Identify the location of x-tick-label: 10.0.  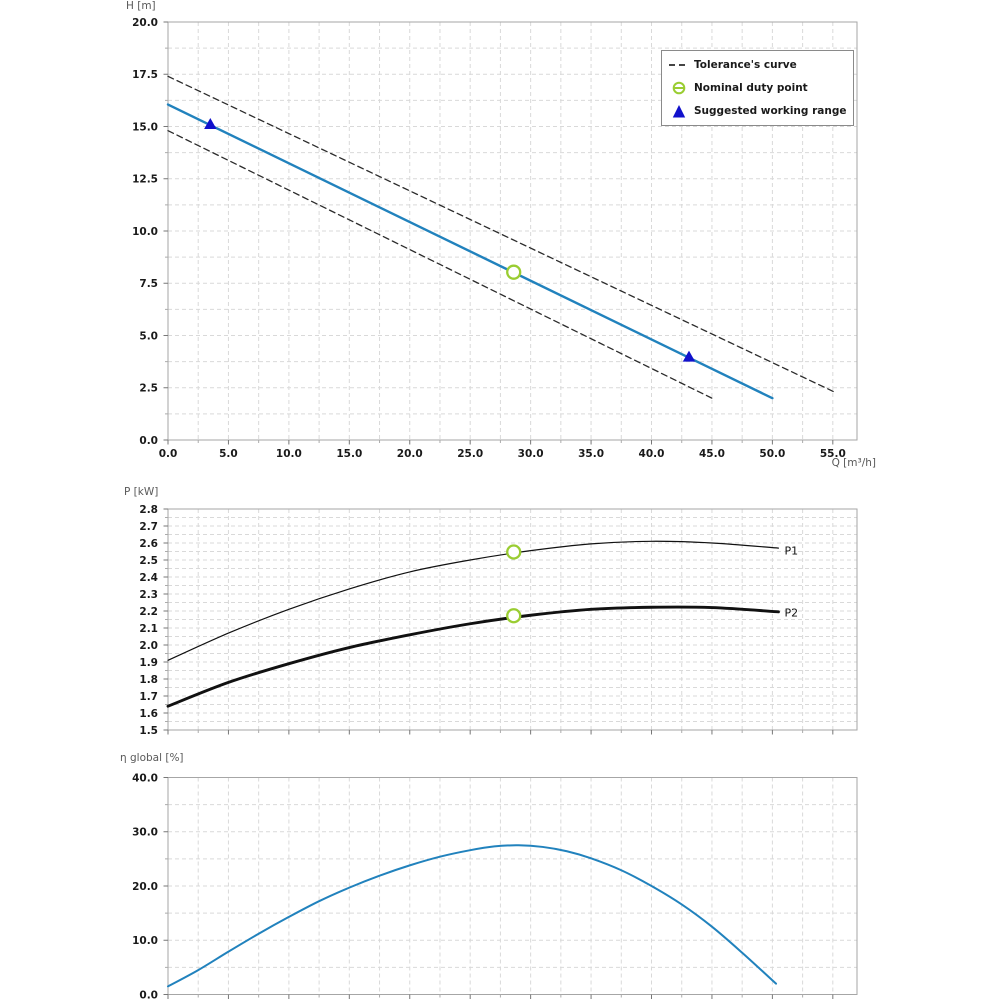
(289, 454).